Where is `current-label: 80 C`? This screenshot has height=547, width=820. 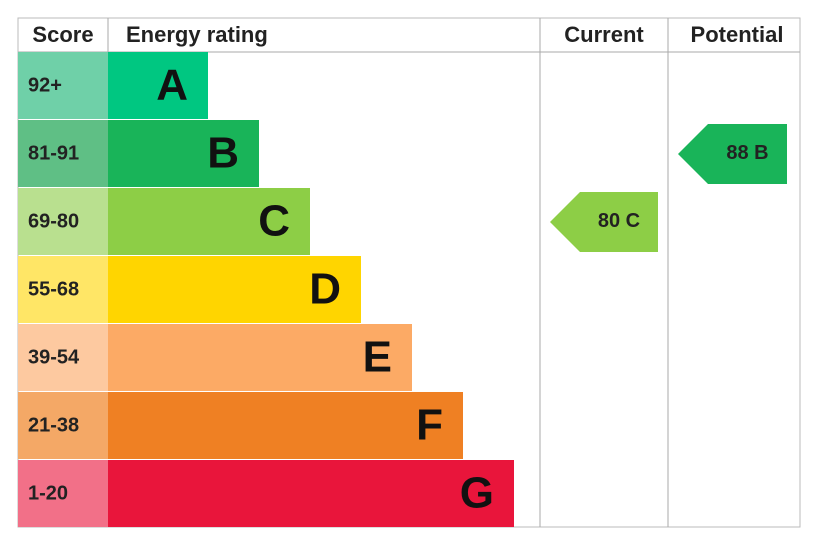
current-label: 80 C is located at coordinates (619, 221).